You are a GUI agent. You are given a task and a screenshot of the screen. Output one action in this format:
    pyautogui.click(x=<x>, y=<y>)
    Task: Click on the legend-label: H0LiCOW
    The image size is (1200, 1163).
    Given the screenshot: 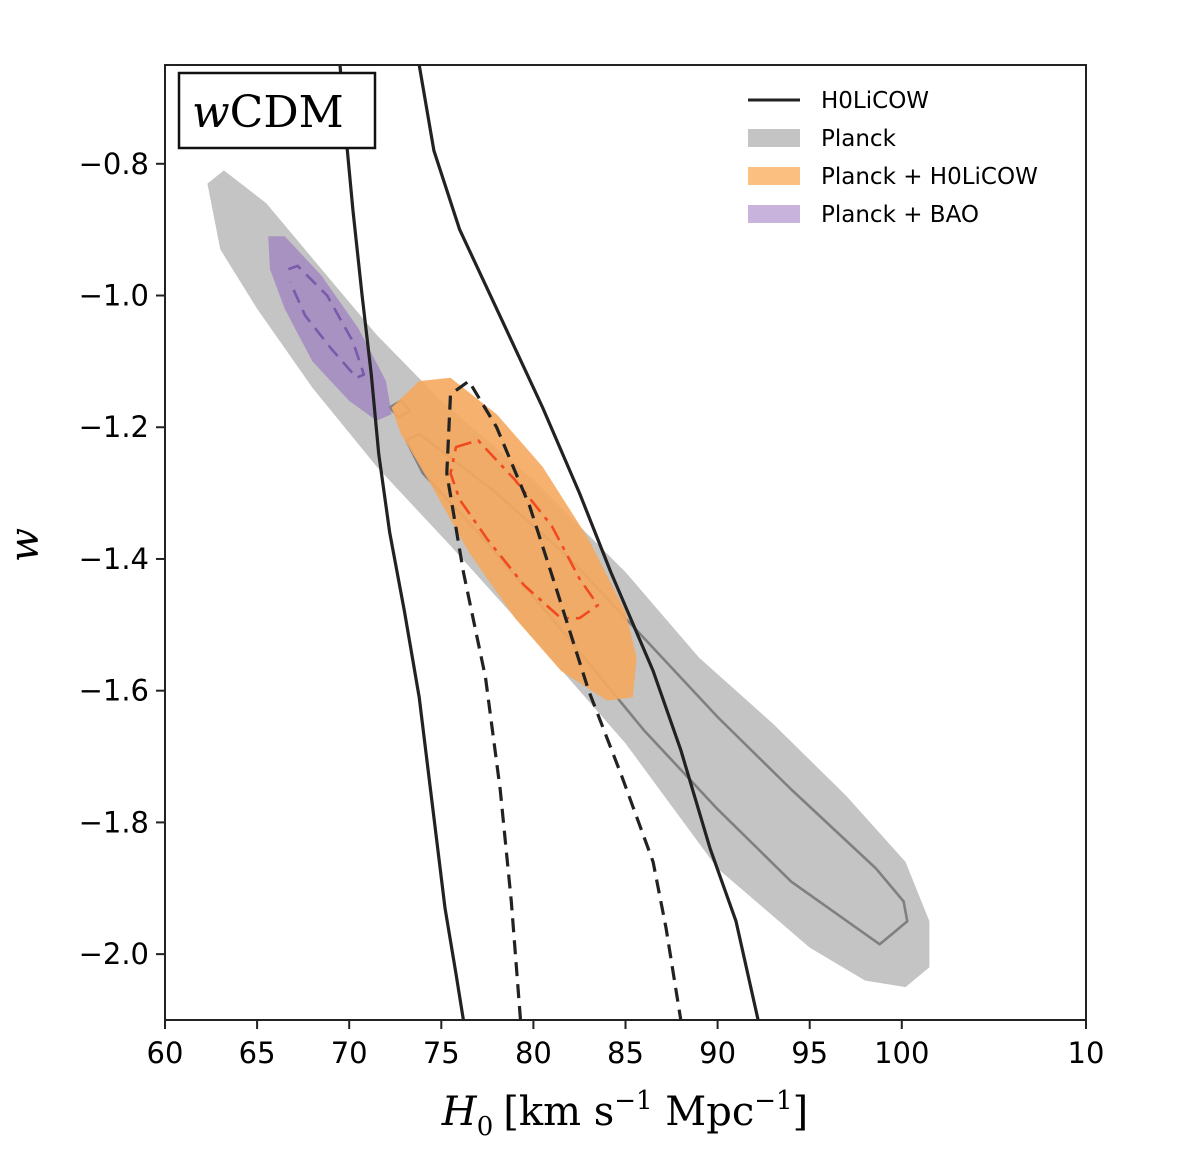 What is the action you would take?
    pyautogui.click(x=875, y=101)
    